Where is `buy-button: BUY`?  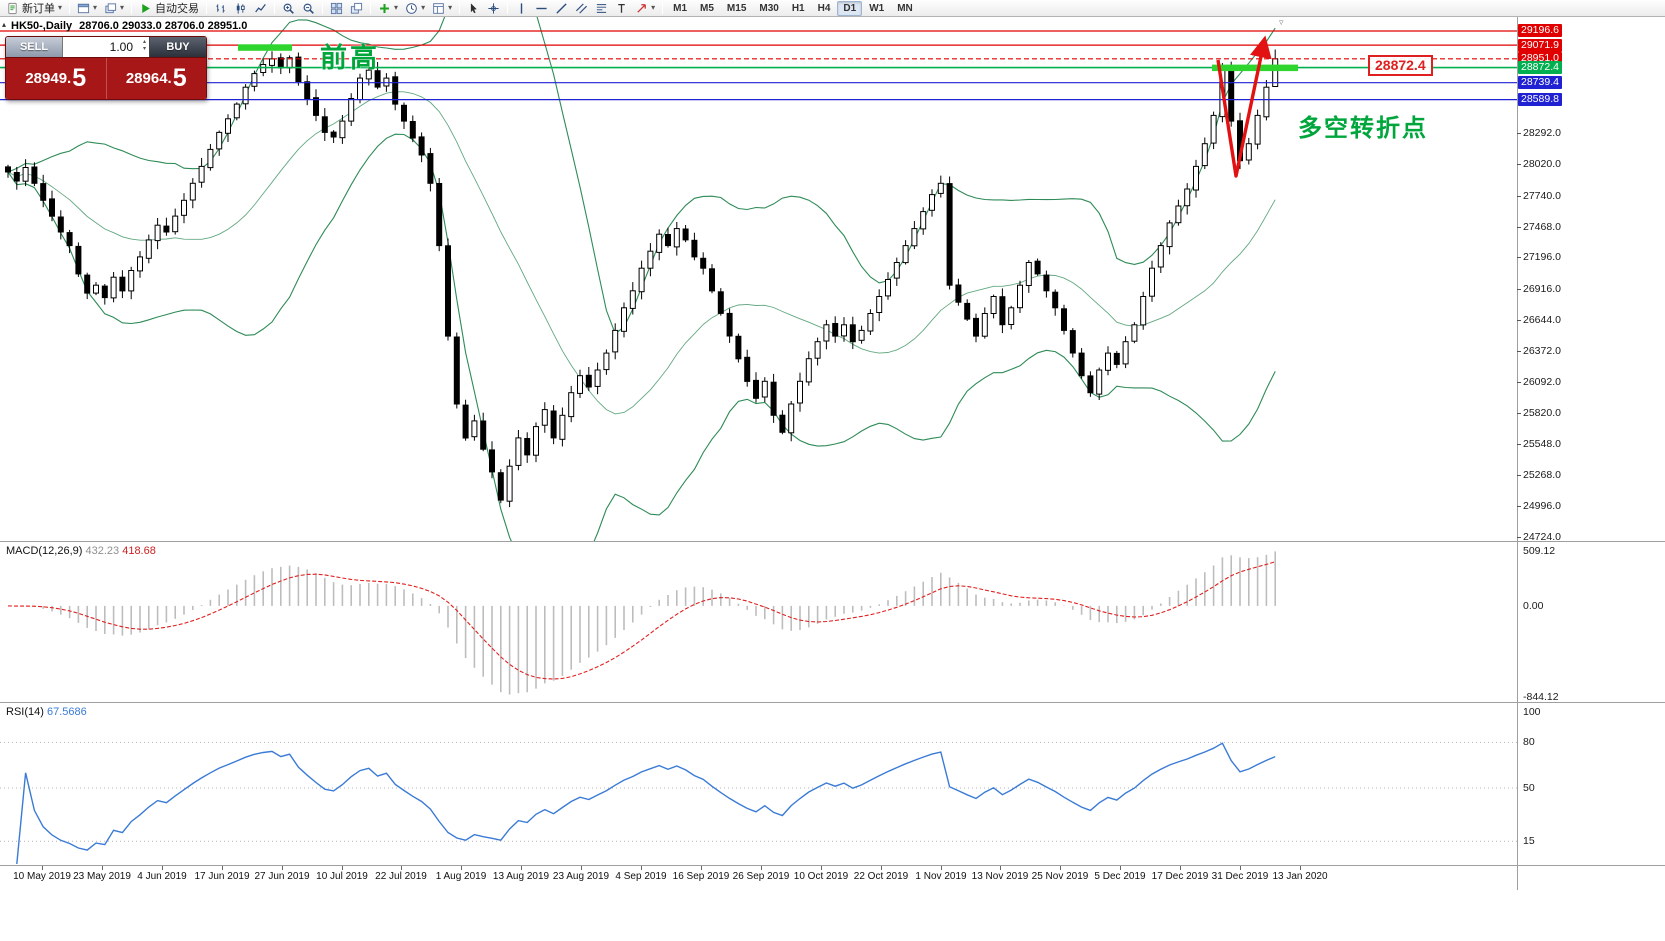
buy-button: BUY is located at coordinates (177, 47).